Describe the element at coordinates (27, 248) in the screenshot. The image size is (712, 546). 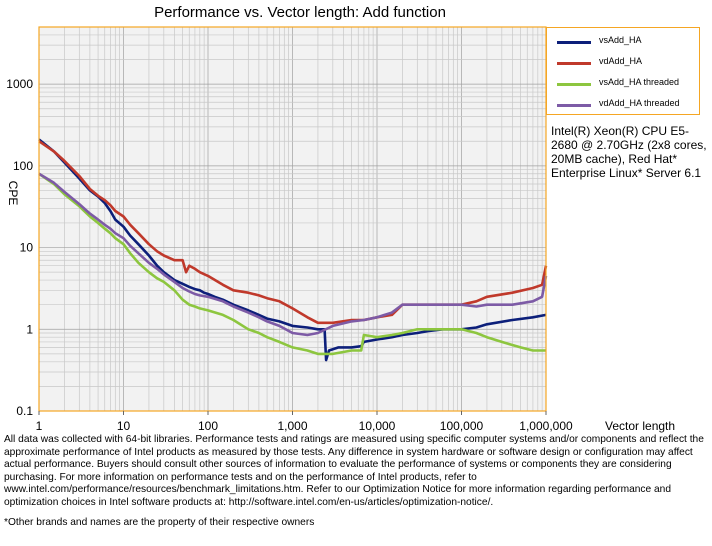
I see `y-tick-label: 10` at that location.